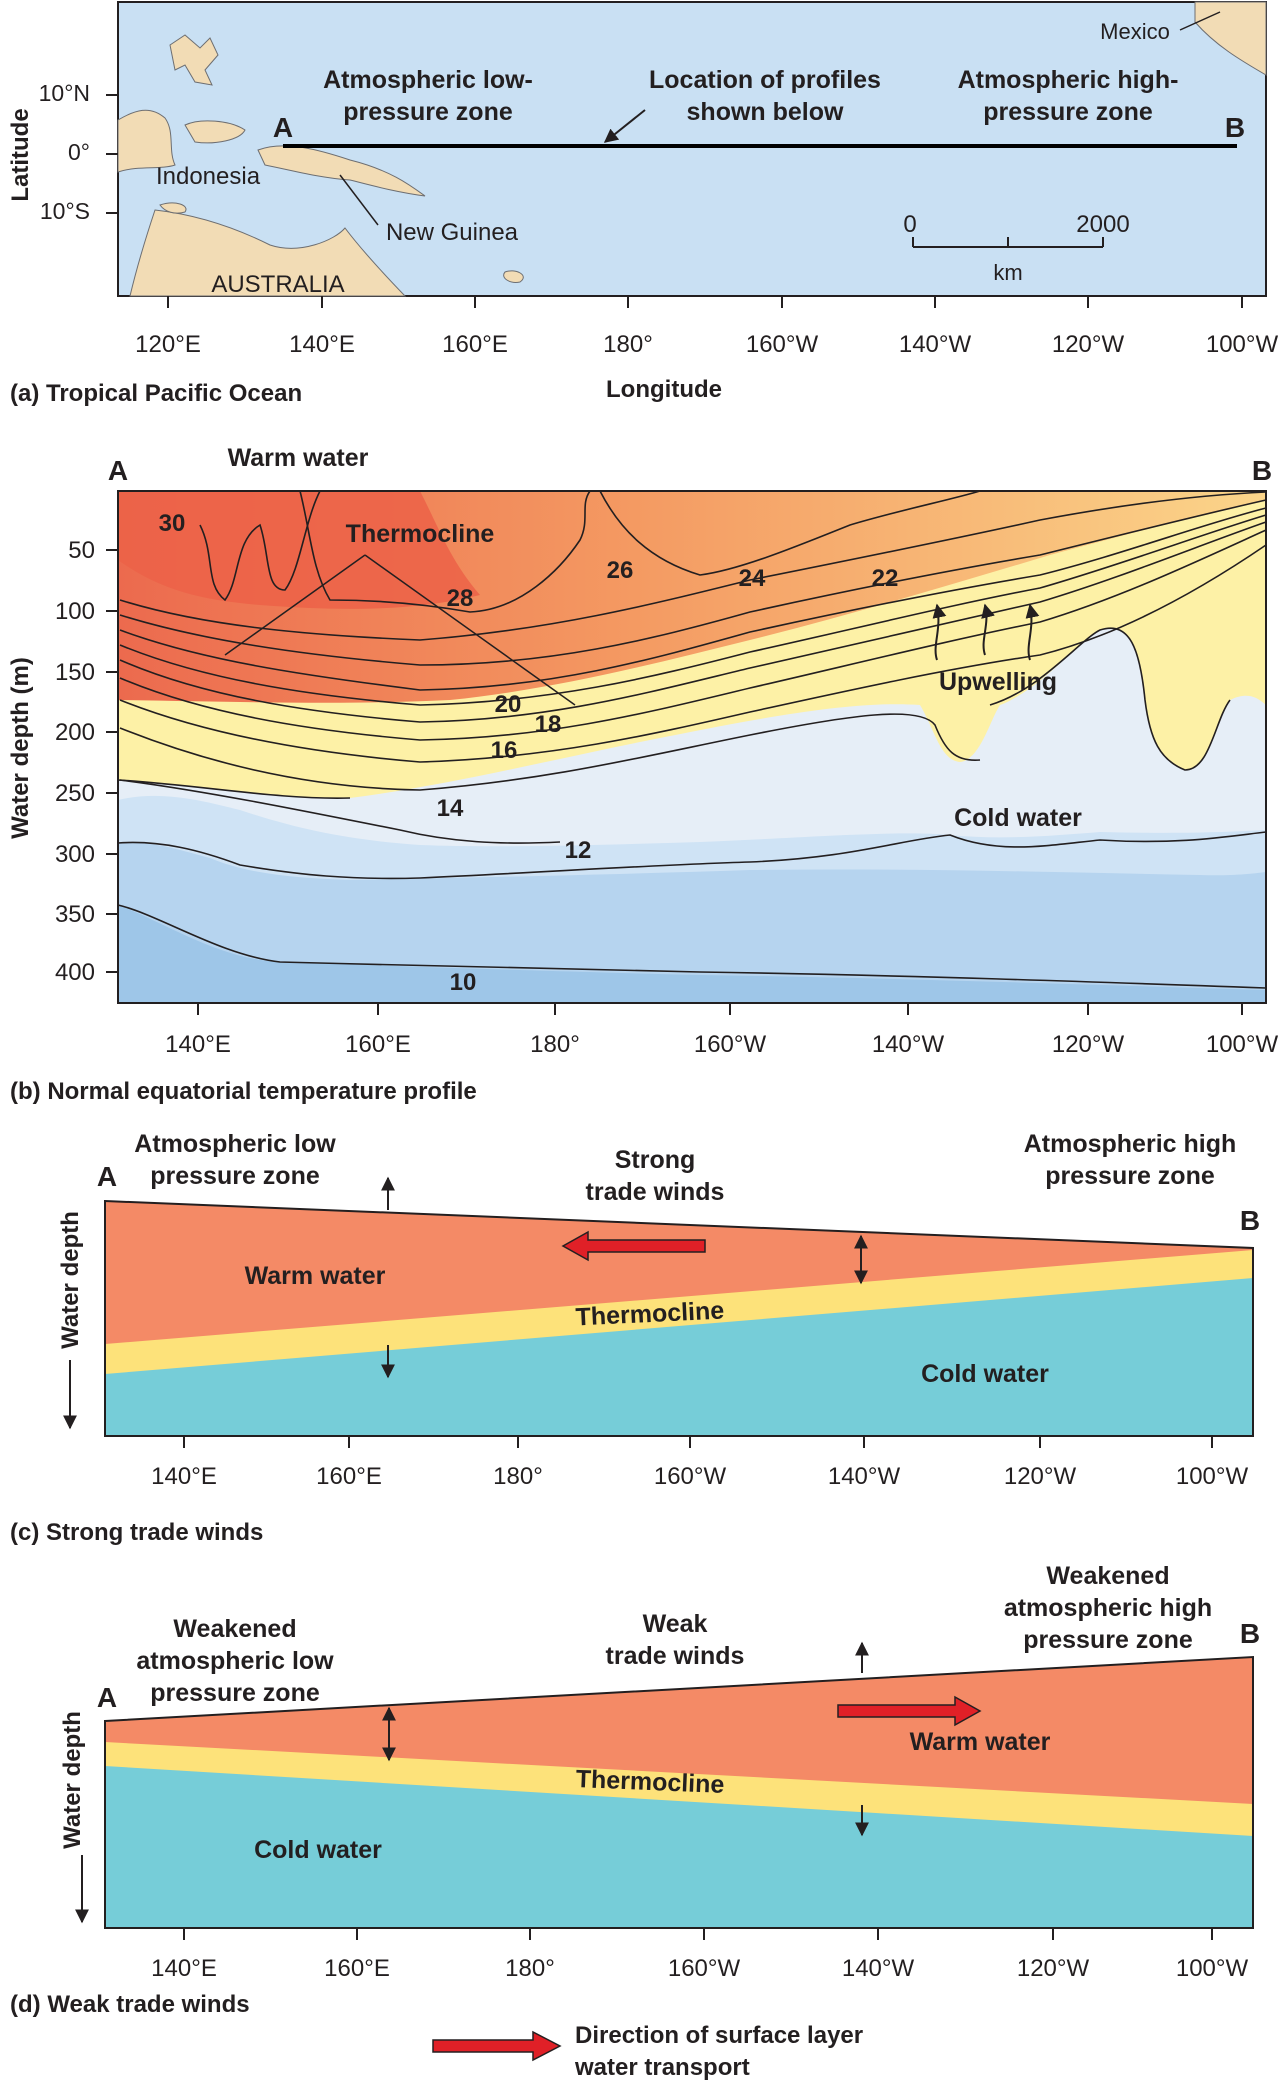 The height and width of the screenshot is (2094, 1286). What do you see at coordinates (1107, 1576) in the screenshot?
I see `high-pressure-label: Weakened` at bounding box center [1107, 1576].